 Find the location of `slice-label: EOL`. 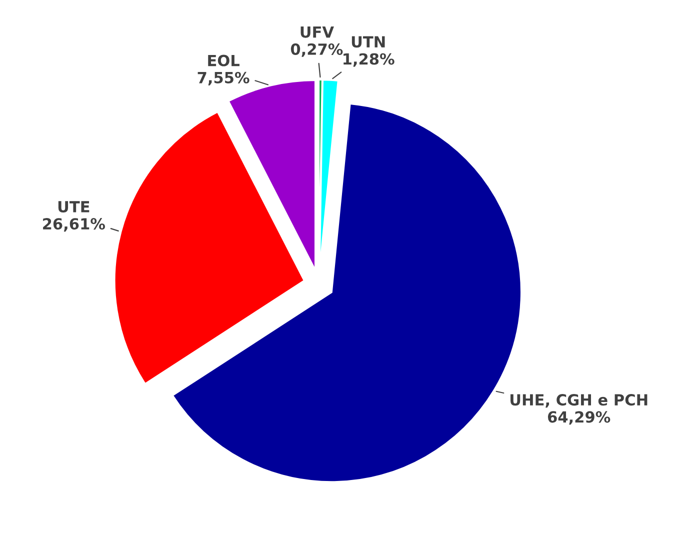

slice-label: EOL is located at coordinates (224, 60).